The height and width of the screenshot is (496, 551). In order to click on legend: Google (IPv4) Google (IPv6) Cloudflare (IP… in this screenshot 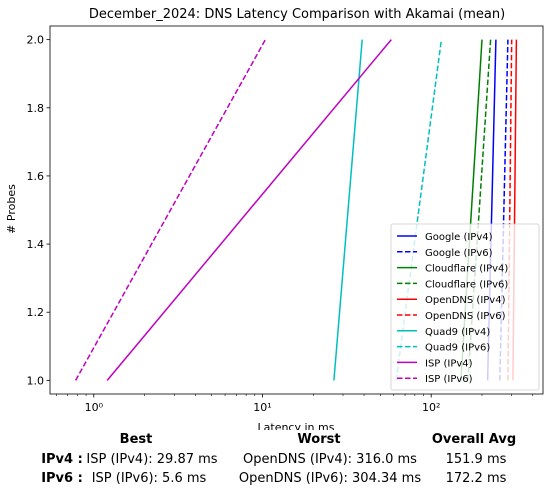, I will do `click(465, 307)`.